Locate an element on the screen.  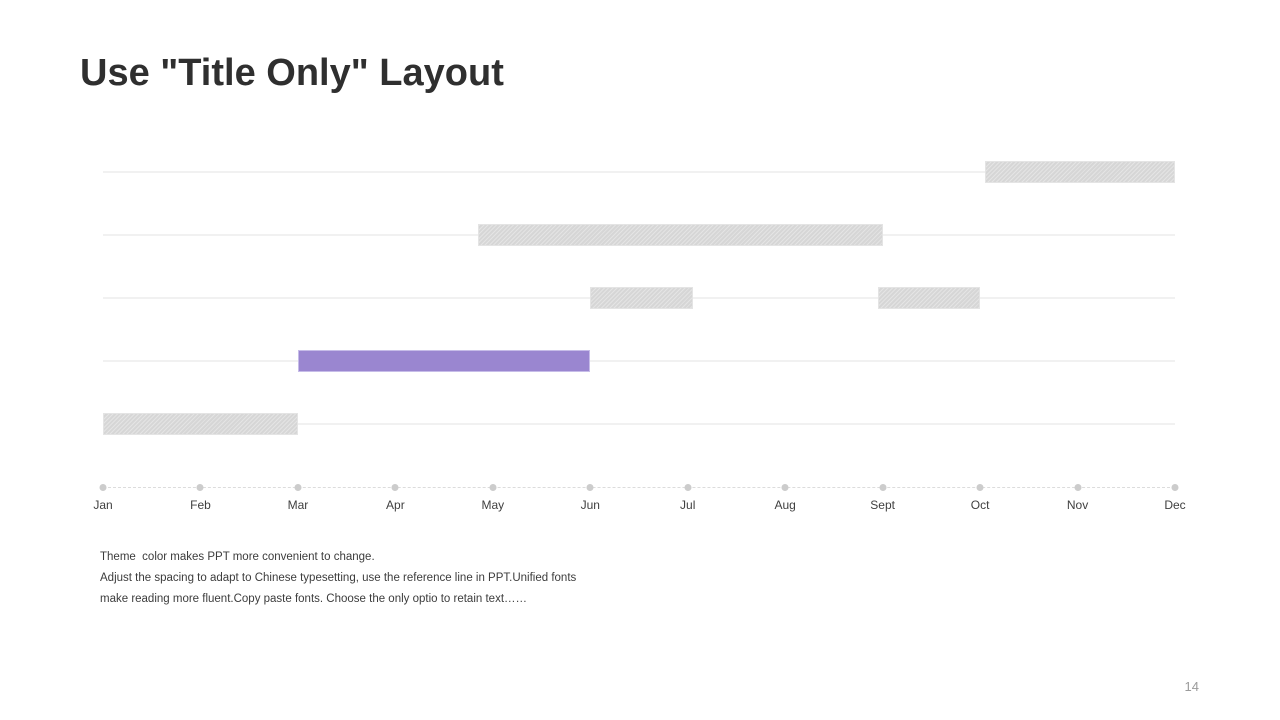
gantt-bar-accent is located at coordinates (444, 361).